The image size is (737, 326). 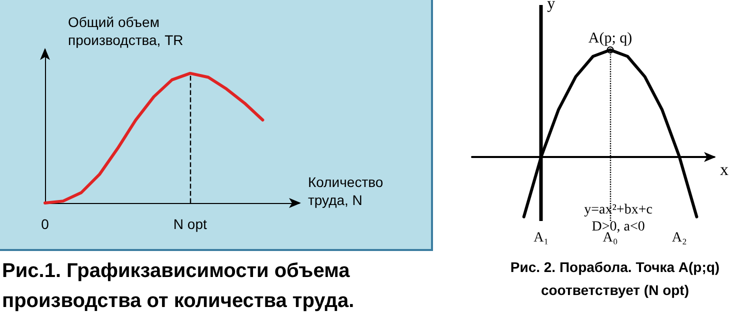 I want to click on x-axis-title: Количество труда, N, so click(x=346, y=191).